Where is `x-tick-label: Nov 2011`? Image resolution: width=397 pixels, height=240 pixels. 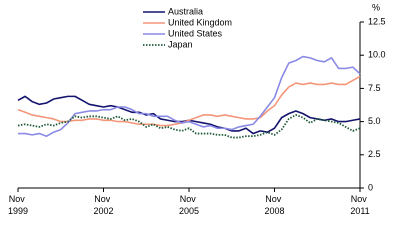
x-tick-label: Nov 2011 is located at coordinates (359, 205).